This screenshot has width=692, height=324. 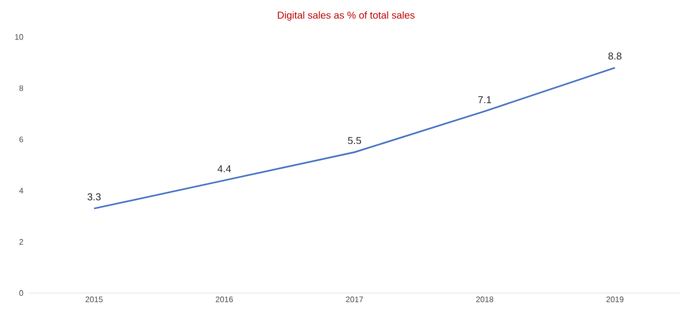 What do you see at coordinates (224, 299) in the screenshot?
I see `x-tick-label: 2016` at bounding box center [224, 299].